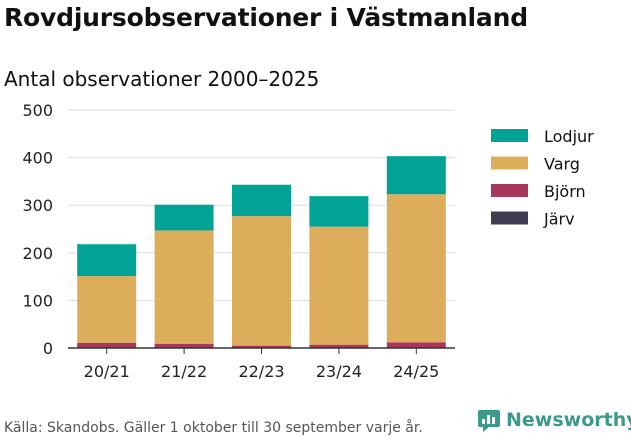  Describe the element at coordinates (107, 371) in the screenshot. I see `x-tick-label: 20/21` at that location.